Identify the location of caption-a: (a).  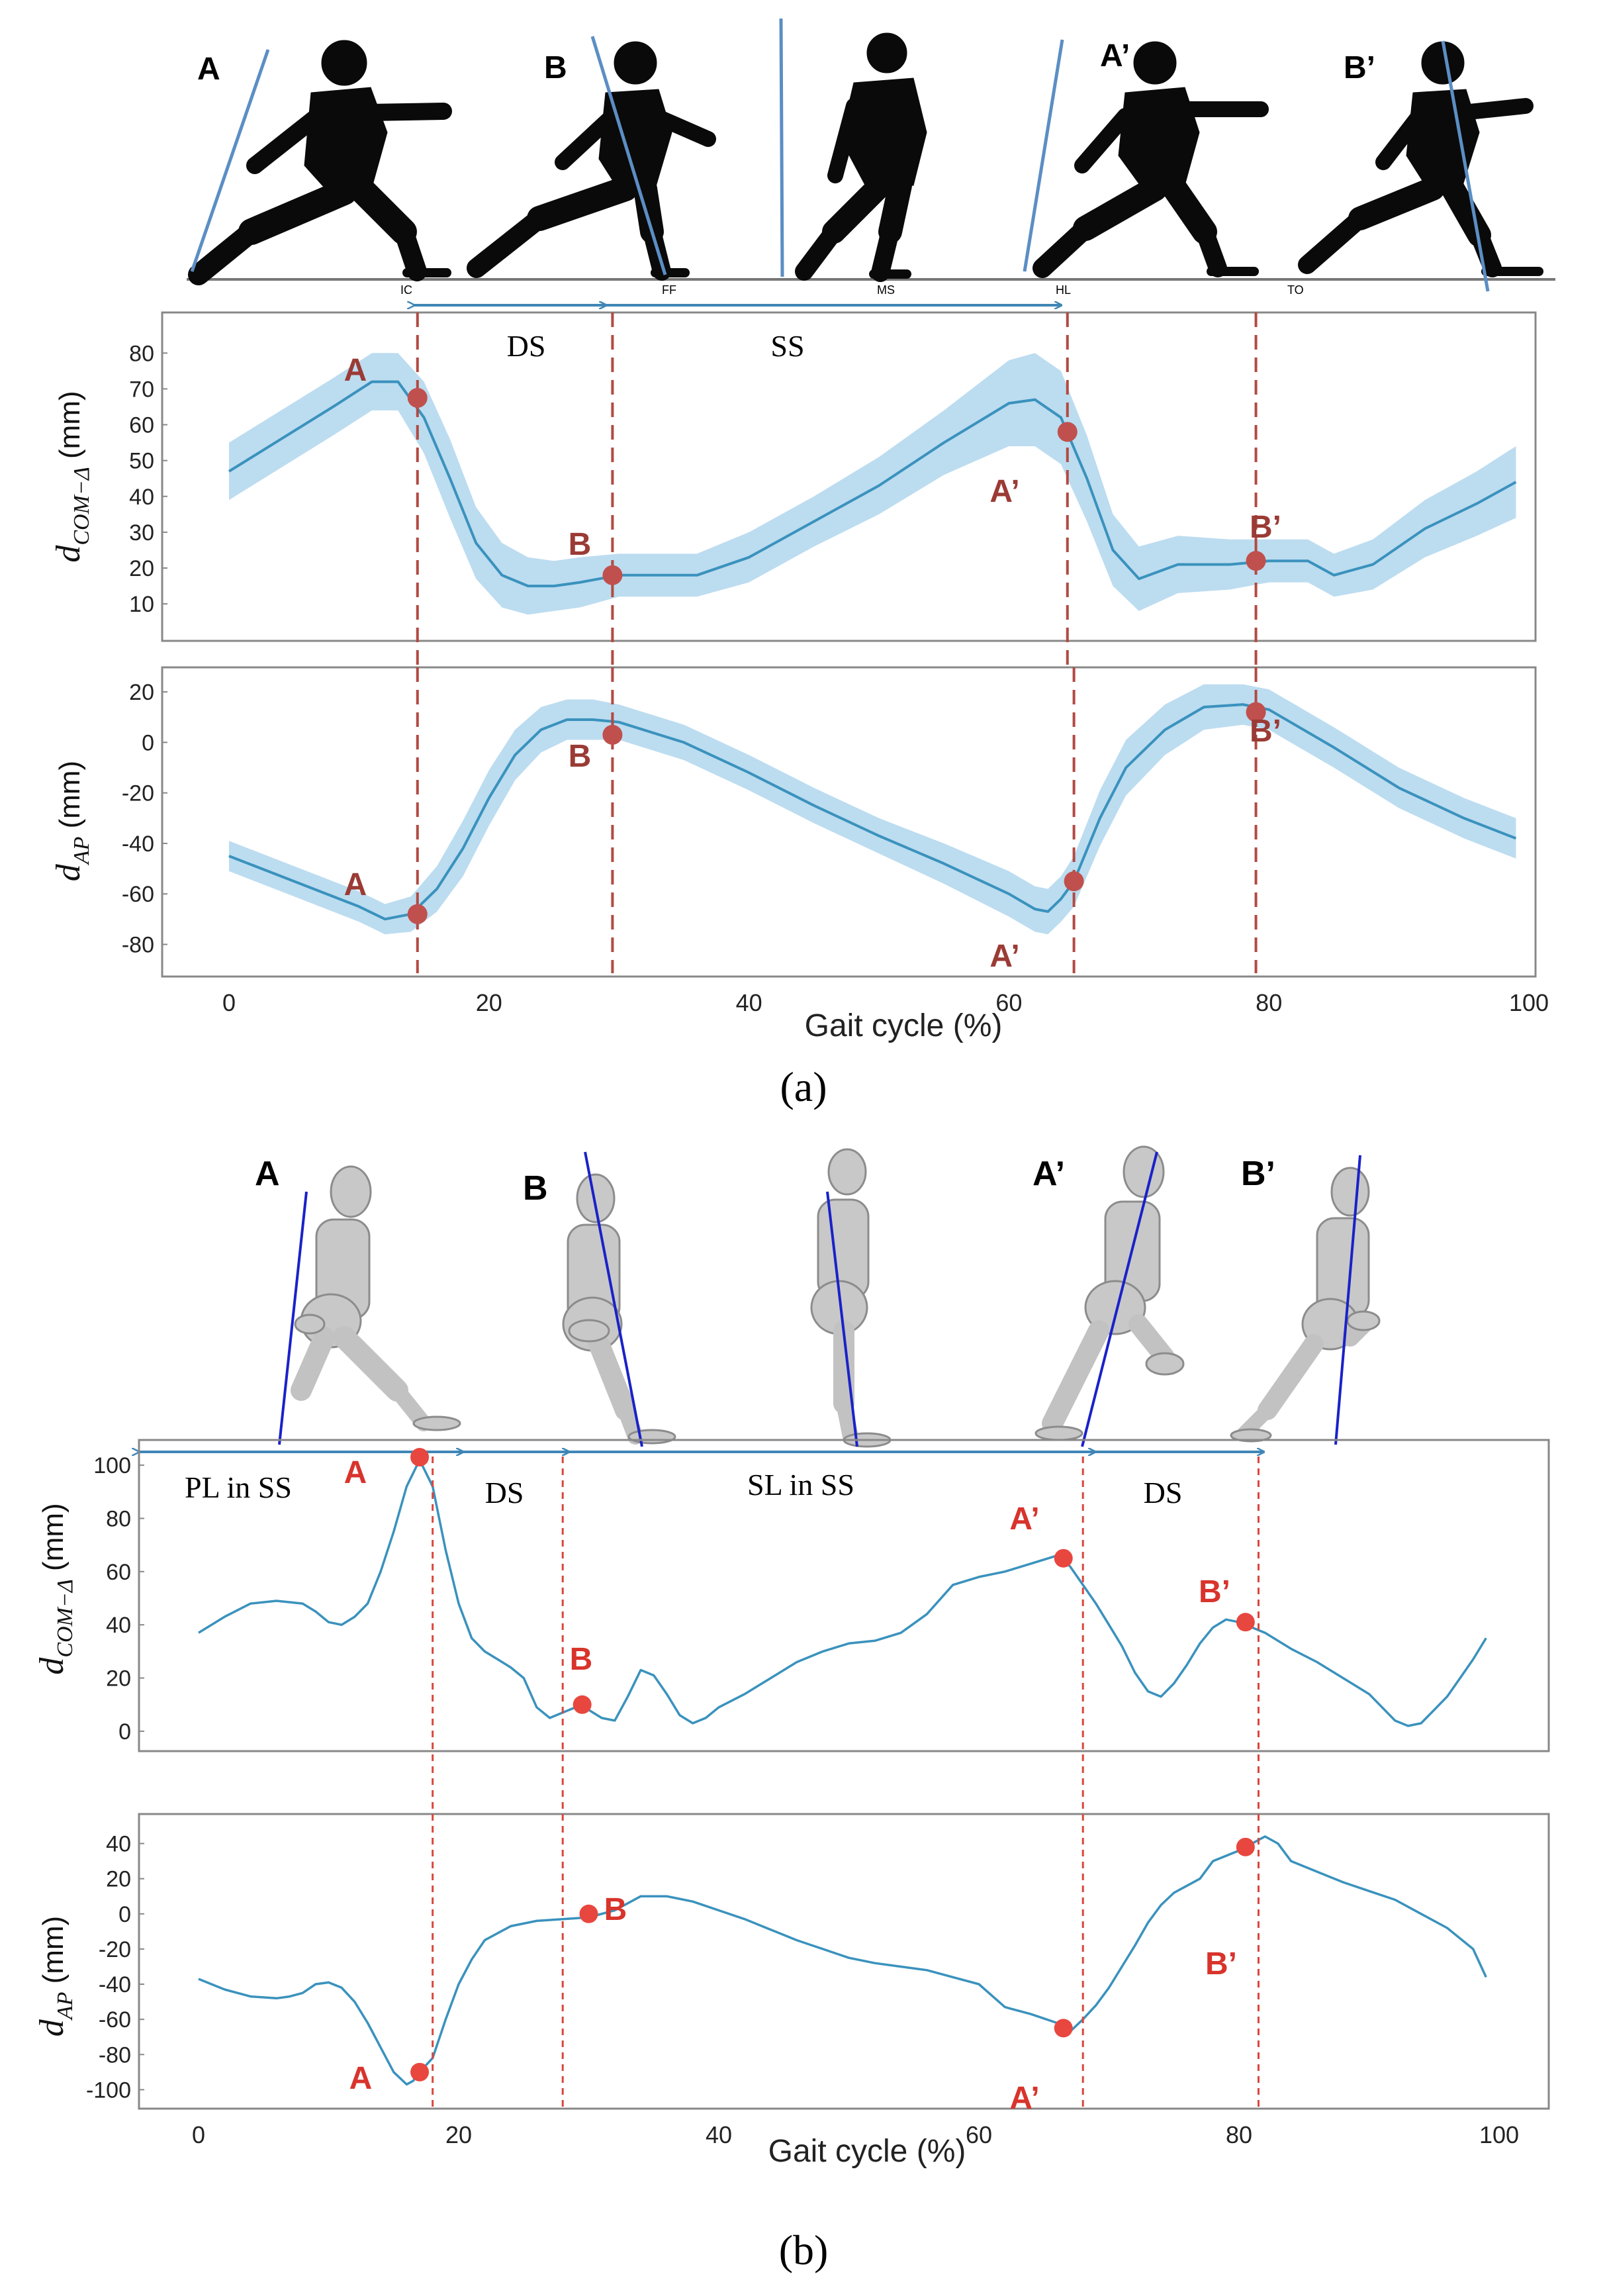
(803, 1086).